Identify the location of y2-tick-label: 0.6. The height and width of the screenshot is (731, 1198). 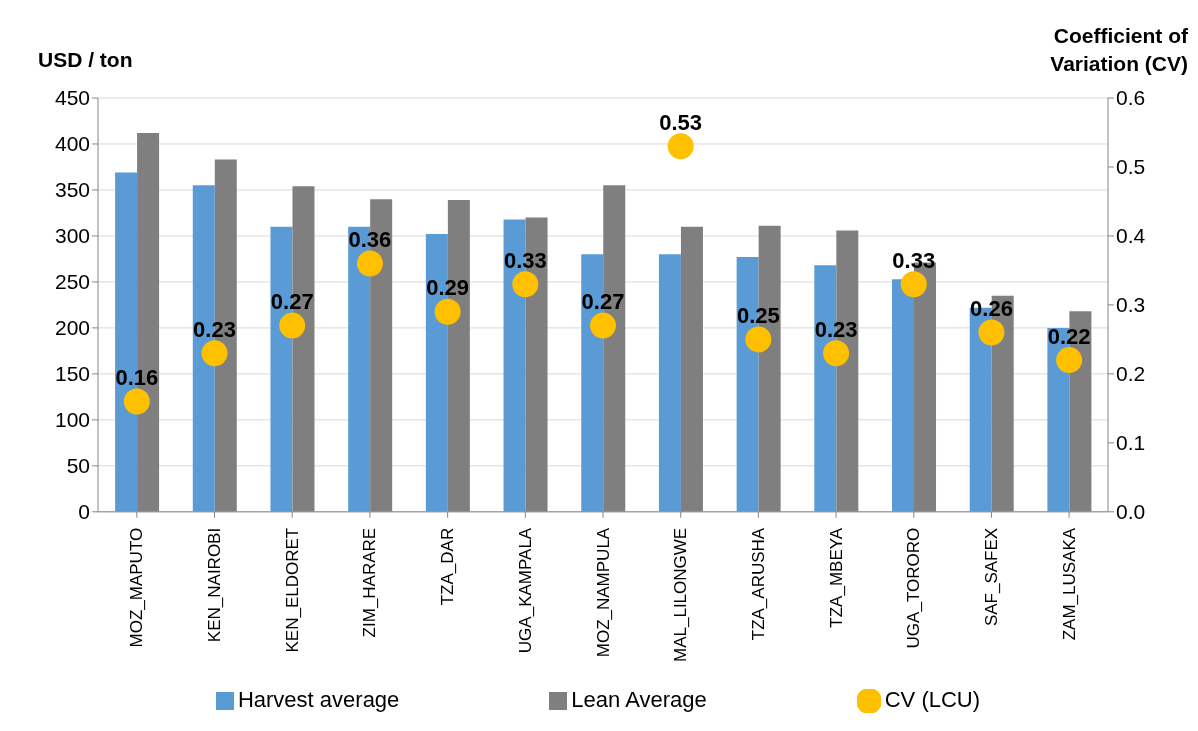
(1131, 98).